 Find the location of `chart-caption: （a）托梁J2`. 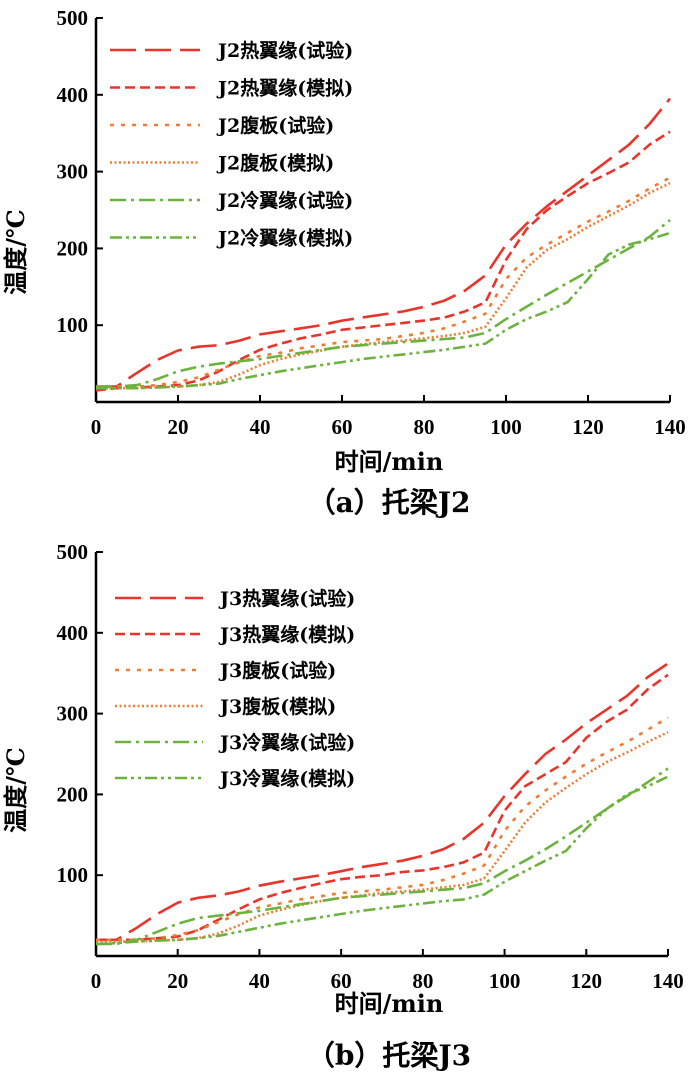

chart-caption: （a）托梁J2 is located at coordinates (389, 502).